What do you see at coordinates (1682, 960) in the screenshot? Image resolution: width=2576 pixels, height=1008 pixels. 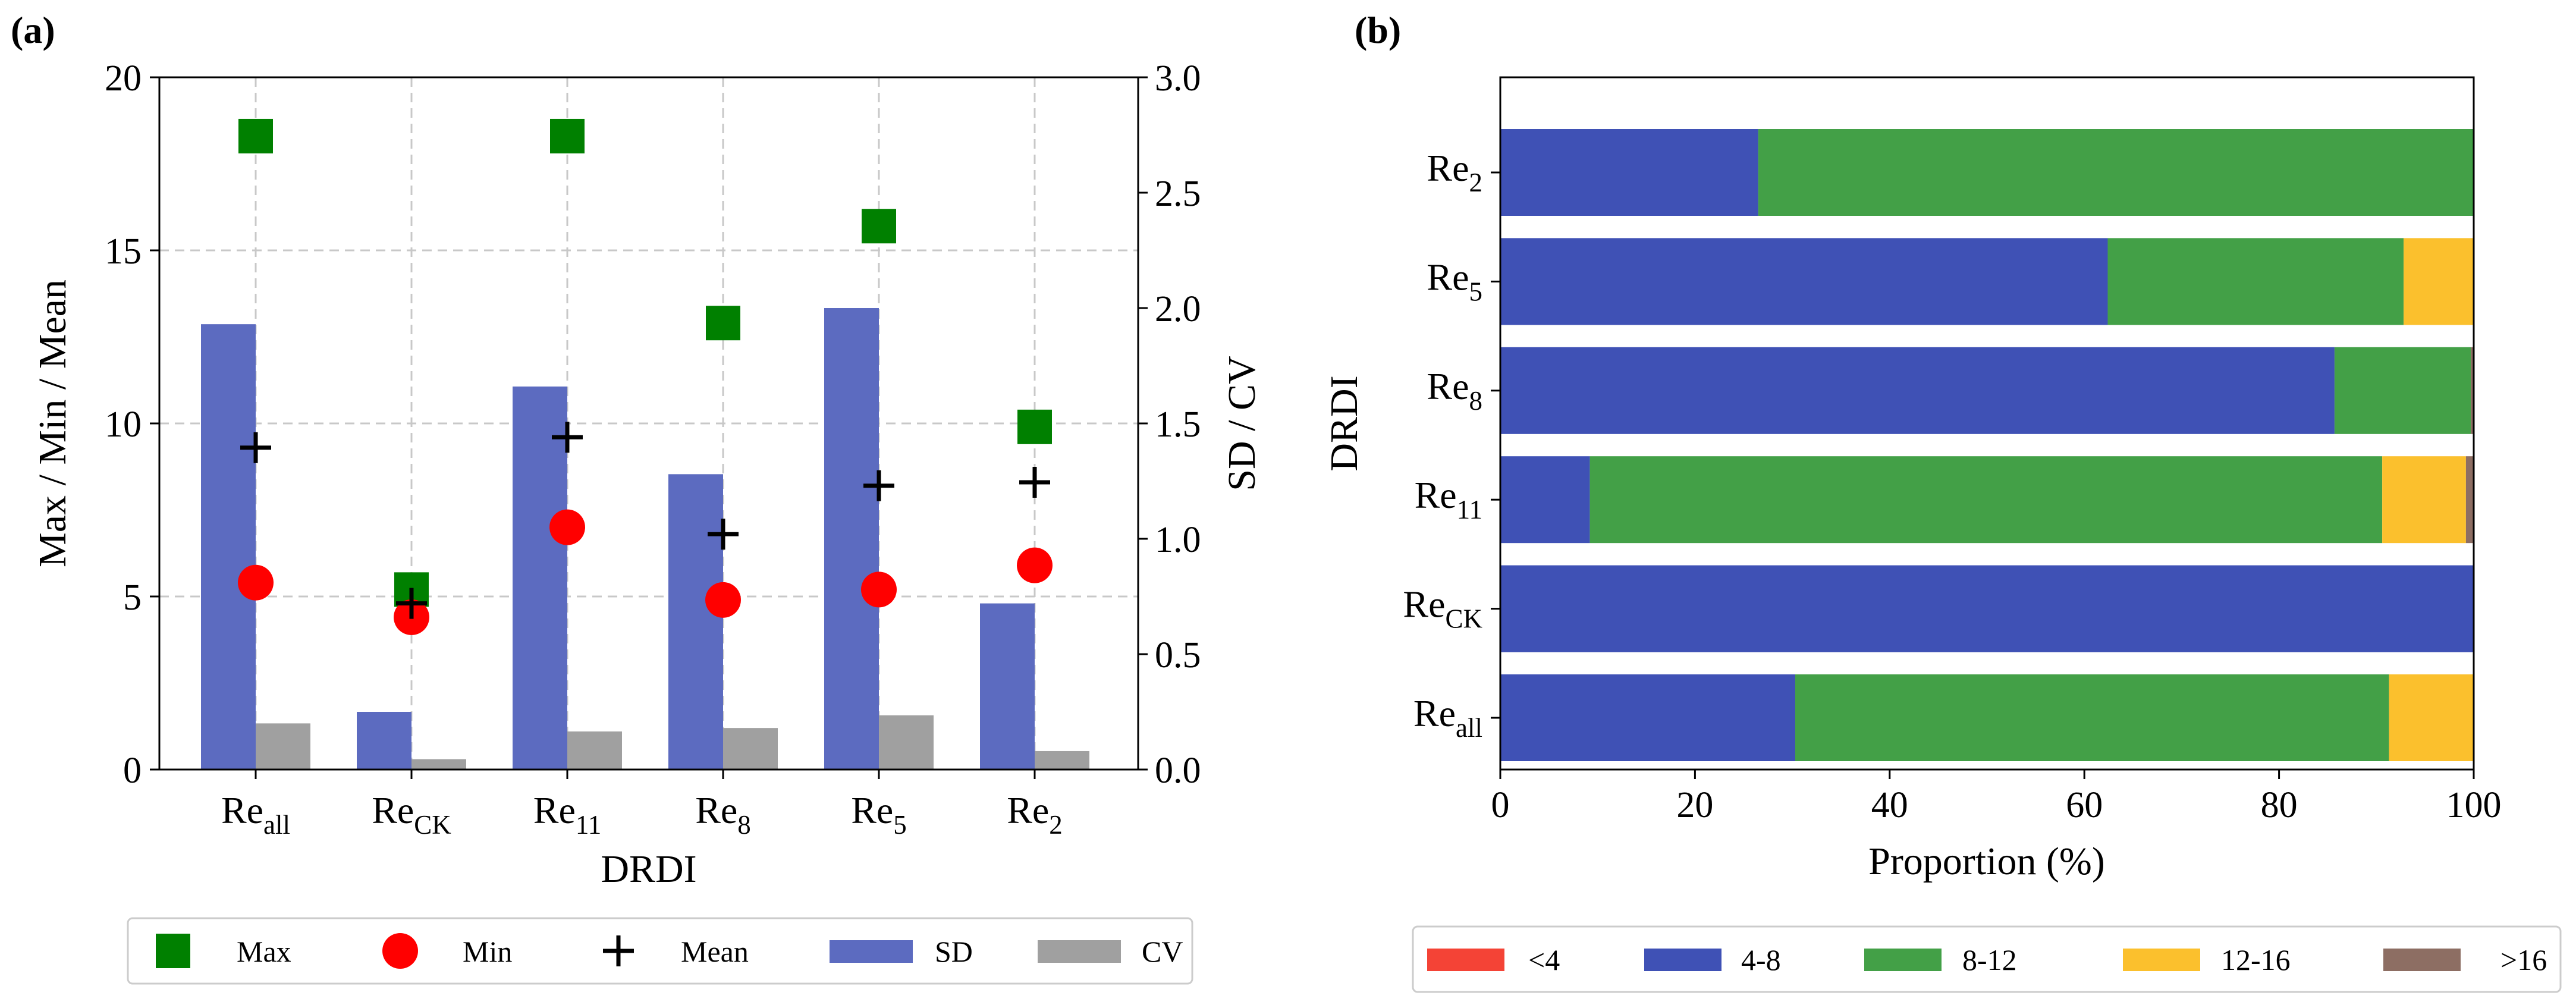 I see `legend-4-8-icon` at bounding box center [1682, 960].